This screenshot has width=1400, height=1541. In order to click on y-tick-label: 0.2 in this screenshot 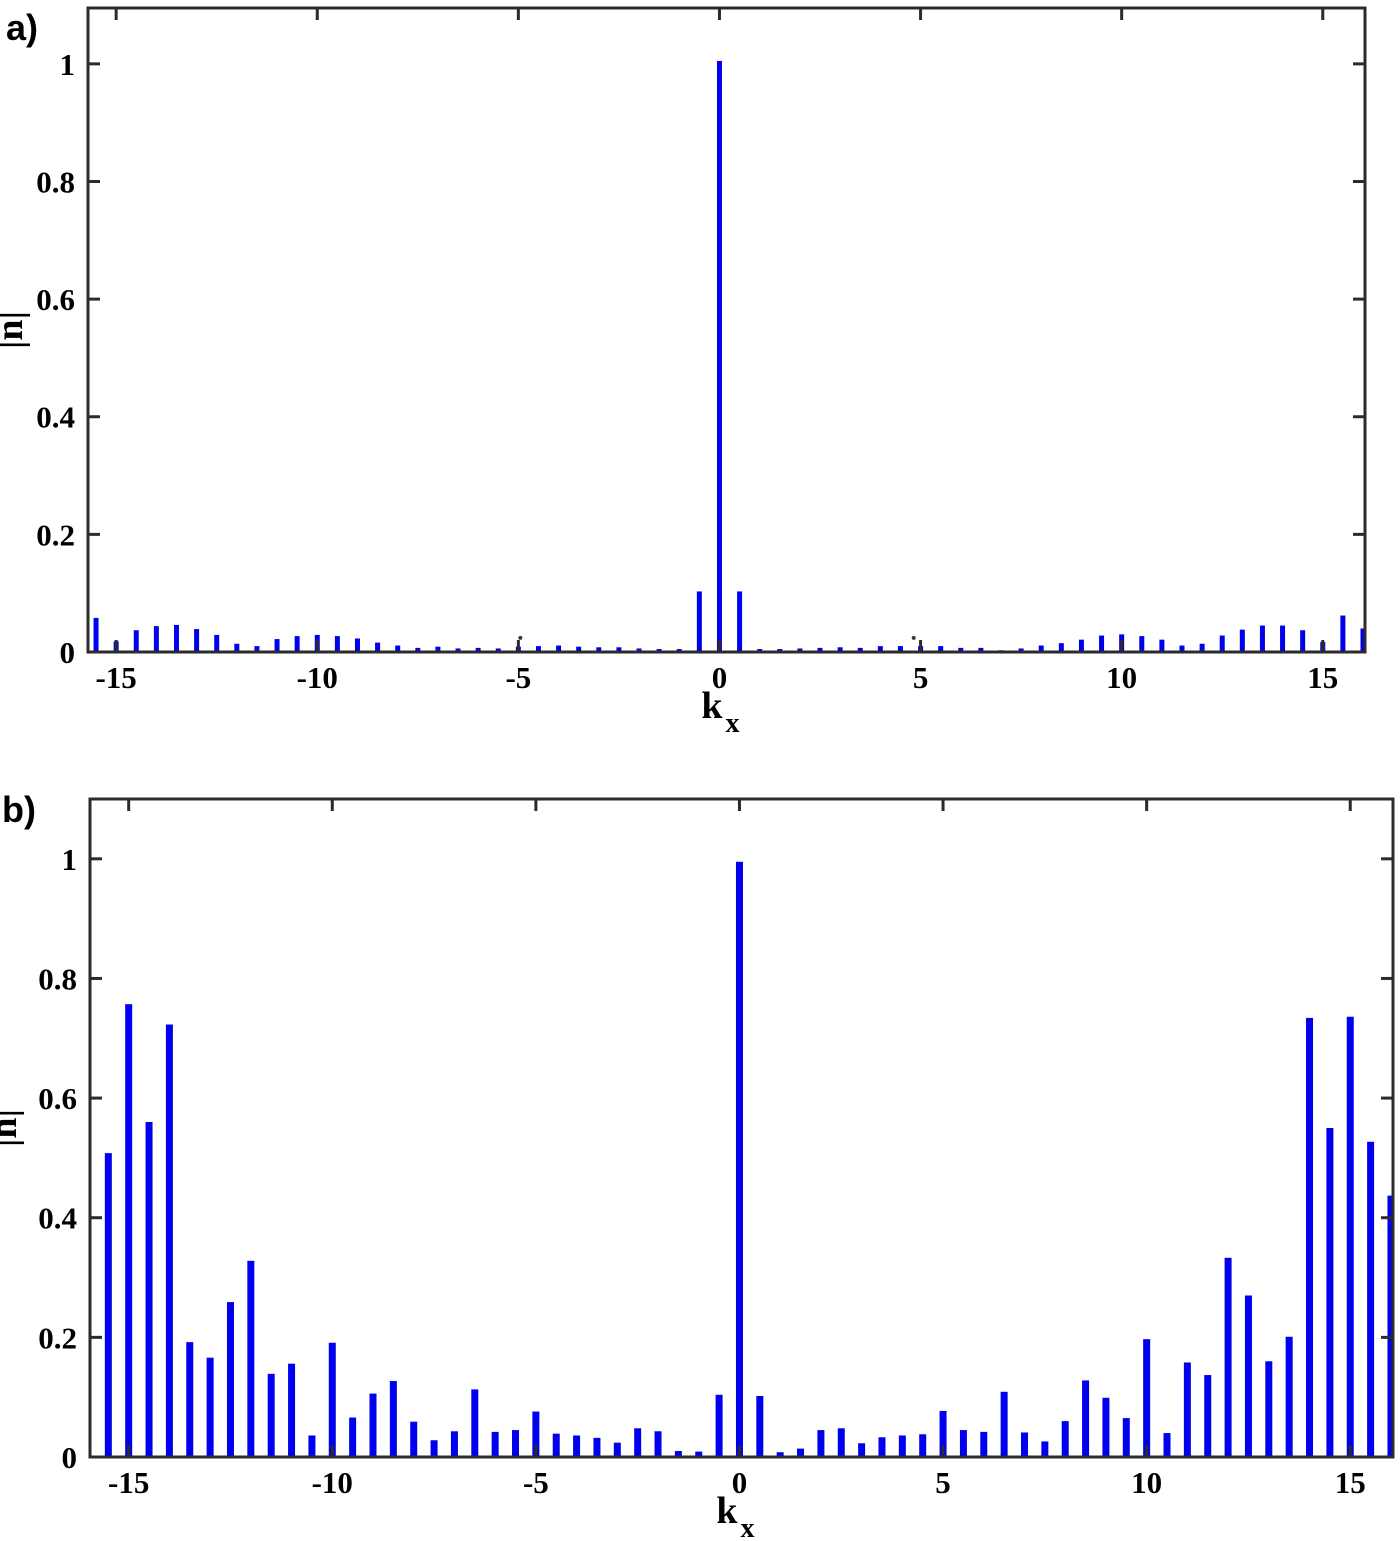, I will do `click(55, 534)`.